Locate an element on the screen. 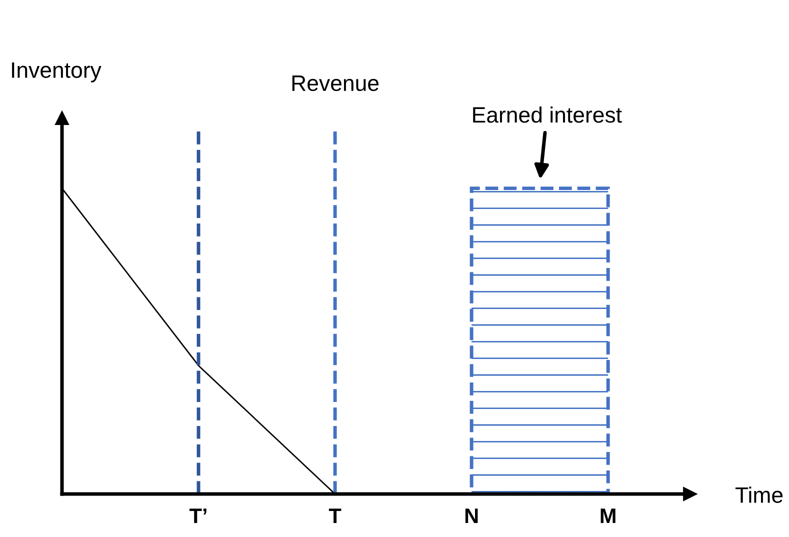 This screenshot has width=789, height=537. x-tick-label: M is located at coordinates (608, 515).